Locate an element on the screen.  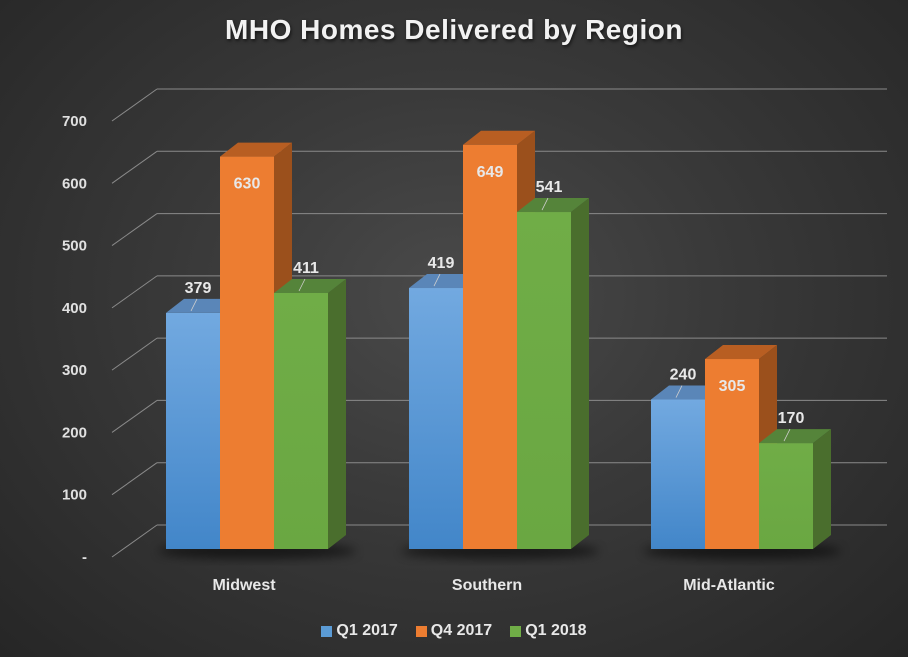
y-tick-label: 700 is located at coordinates (74, 121).